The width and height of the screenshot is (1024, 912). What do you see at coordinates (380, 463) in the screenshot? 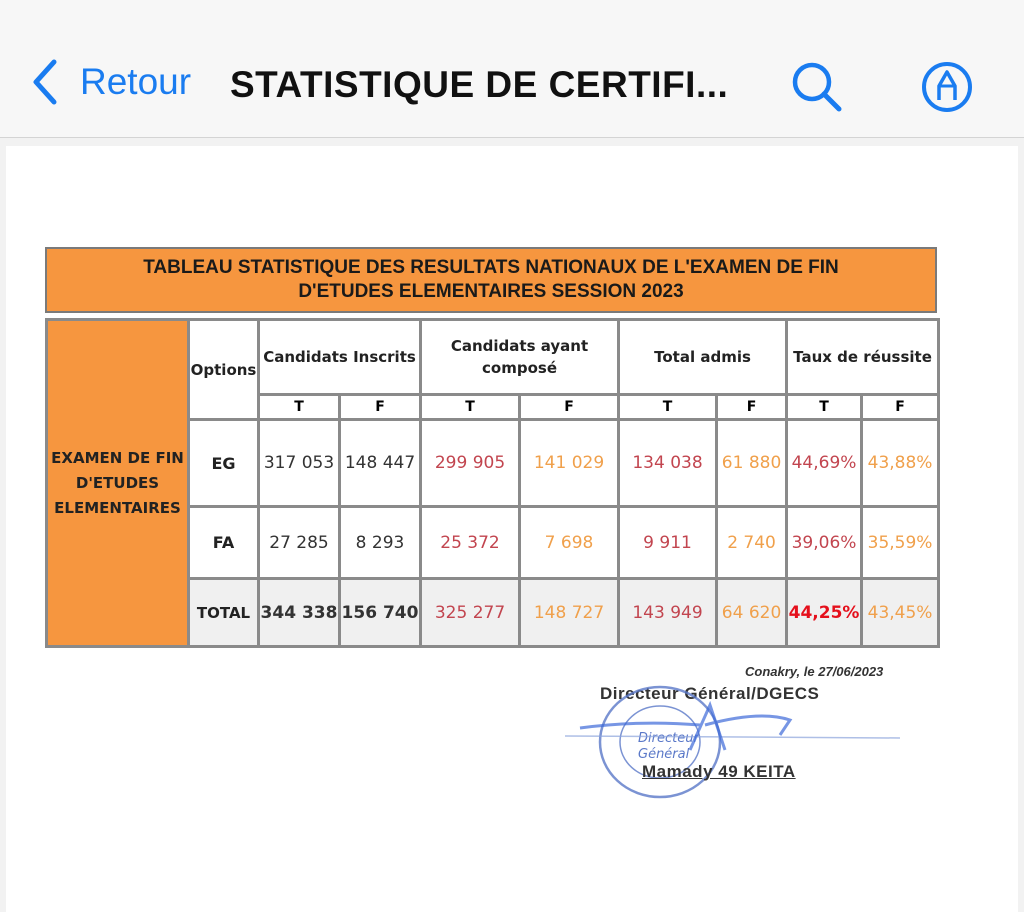
I see `cell: 148 447` at bounding box center [380, 463].